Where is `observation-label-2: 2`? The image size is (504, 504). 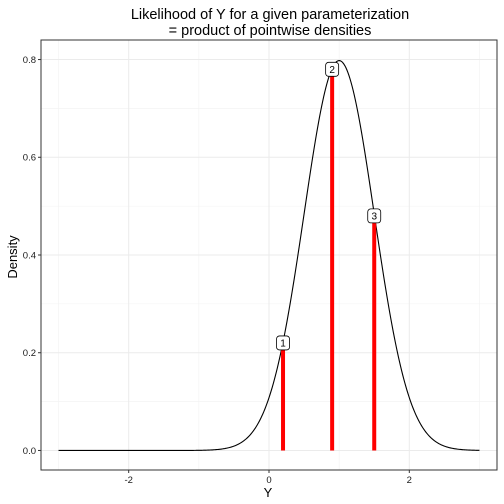 observation-label-2: 2 is located at coordinates (332, 70).